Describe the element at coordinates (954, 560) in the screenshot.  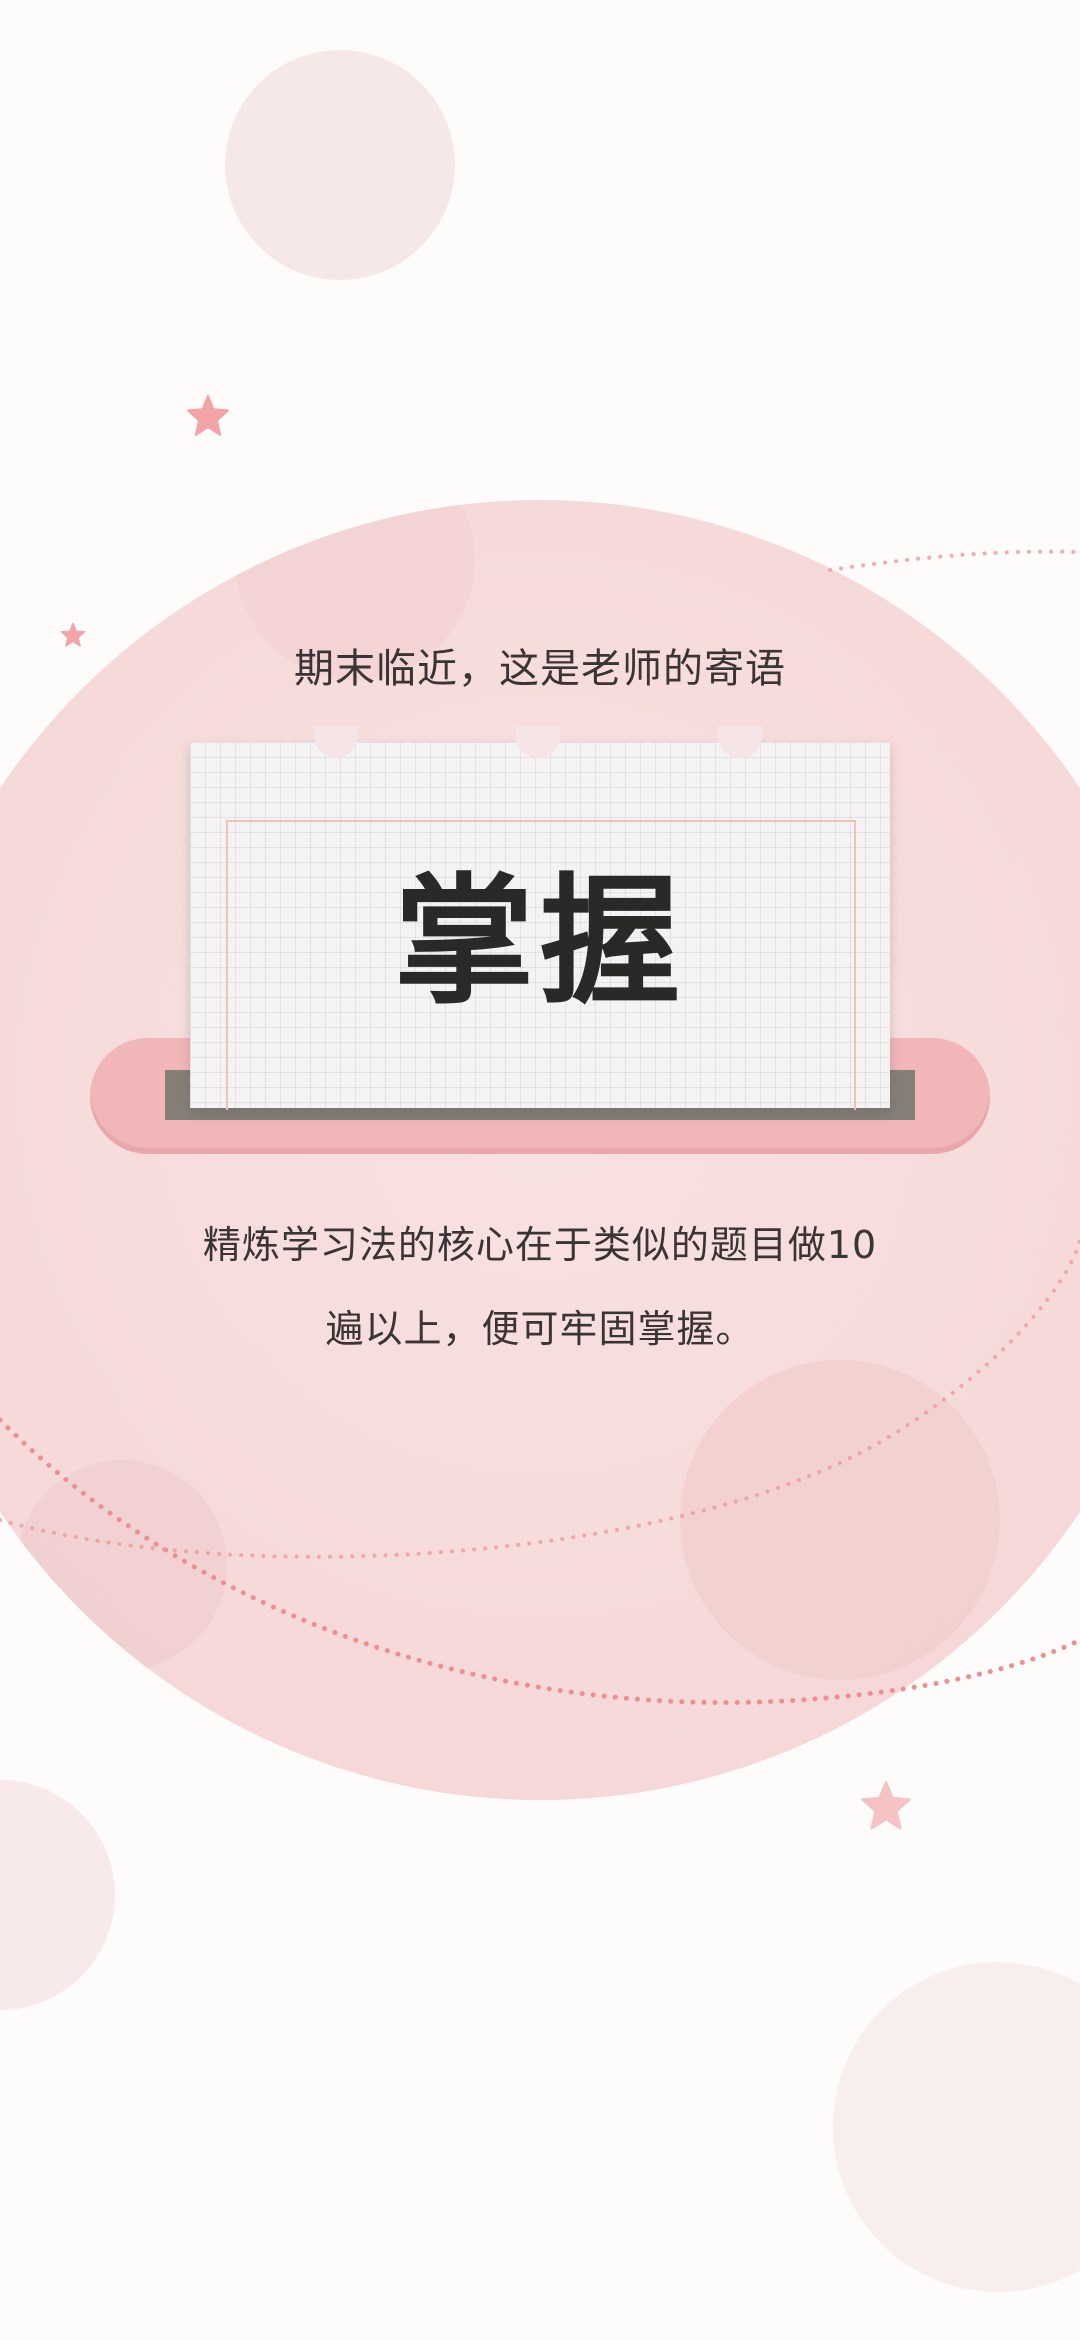
I see `dotted-orbit-top` at that location.